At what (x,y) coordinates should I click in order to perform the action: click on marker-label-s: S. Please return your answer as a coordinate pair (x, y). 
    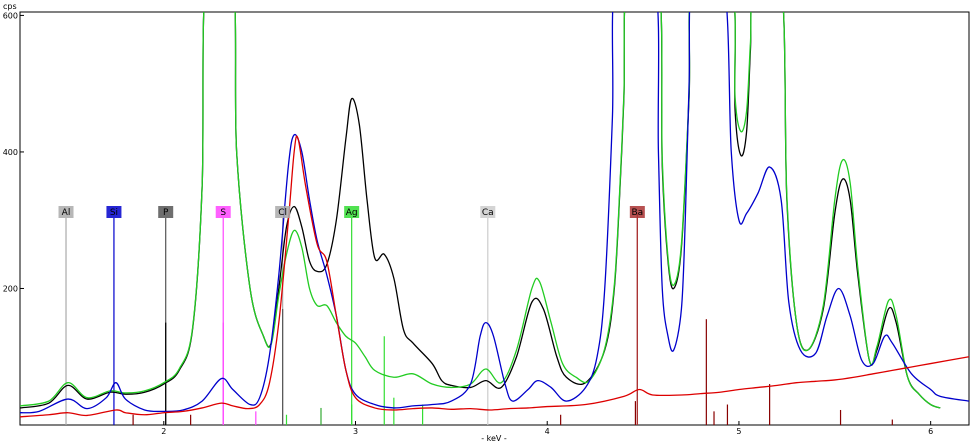
    Looking at the image, I should click on (223, 213).